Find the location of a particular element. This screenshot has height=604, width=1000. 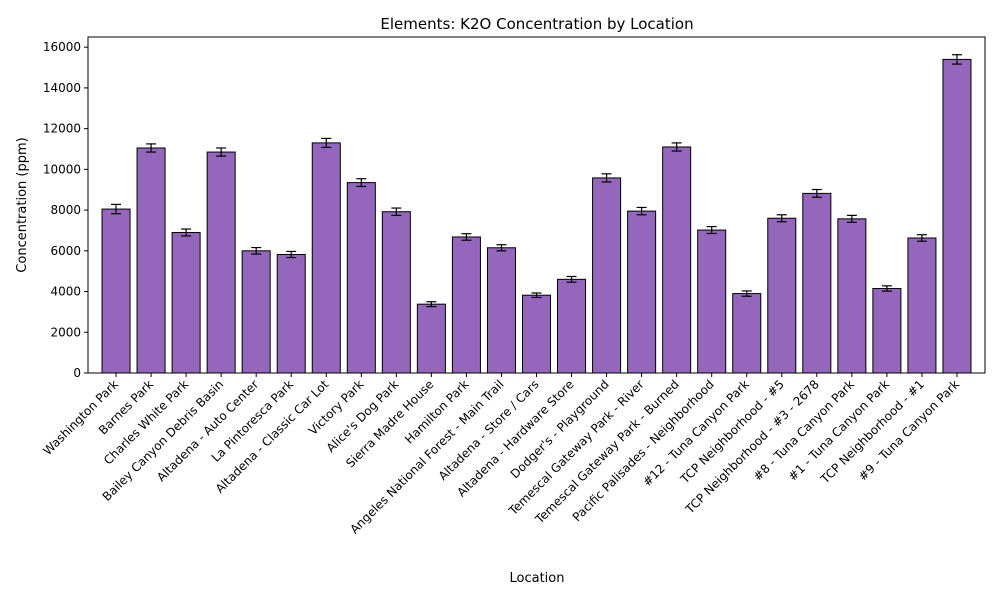

y-tick-label: 8000 is located at coordinates (65, 210).